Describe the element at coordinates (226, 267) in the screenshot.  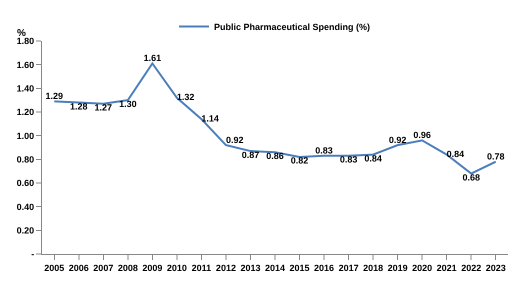
I see `x-tick-label: 2012` at that location.